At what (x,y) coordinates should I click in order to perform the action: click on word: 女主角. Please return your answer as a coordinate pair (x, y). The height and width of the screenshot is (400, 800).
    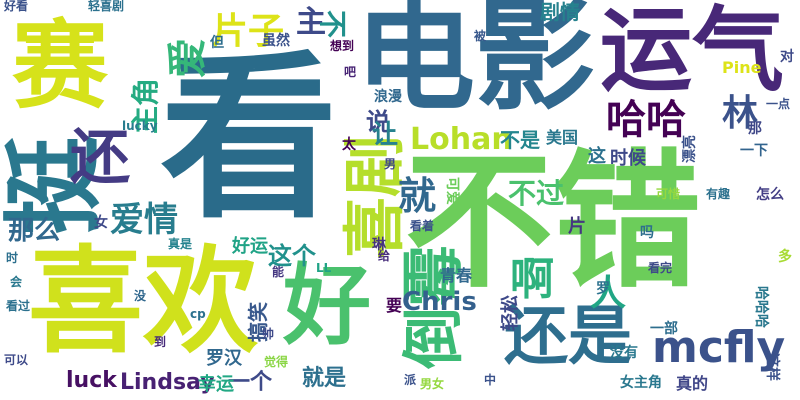
    Looking at the image, I should click on (641, 383).